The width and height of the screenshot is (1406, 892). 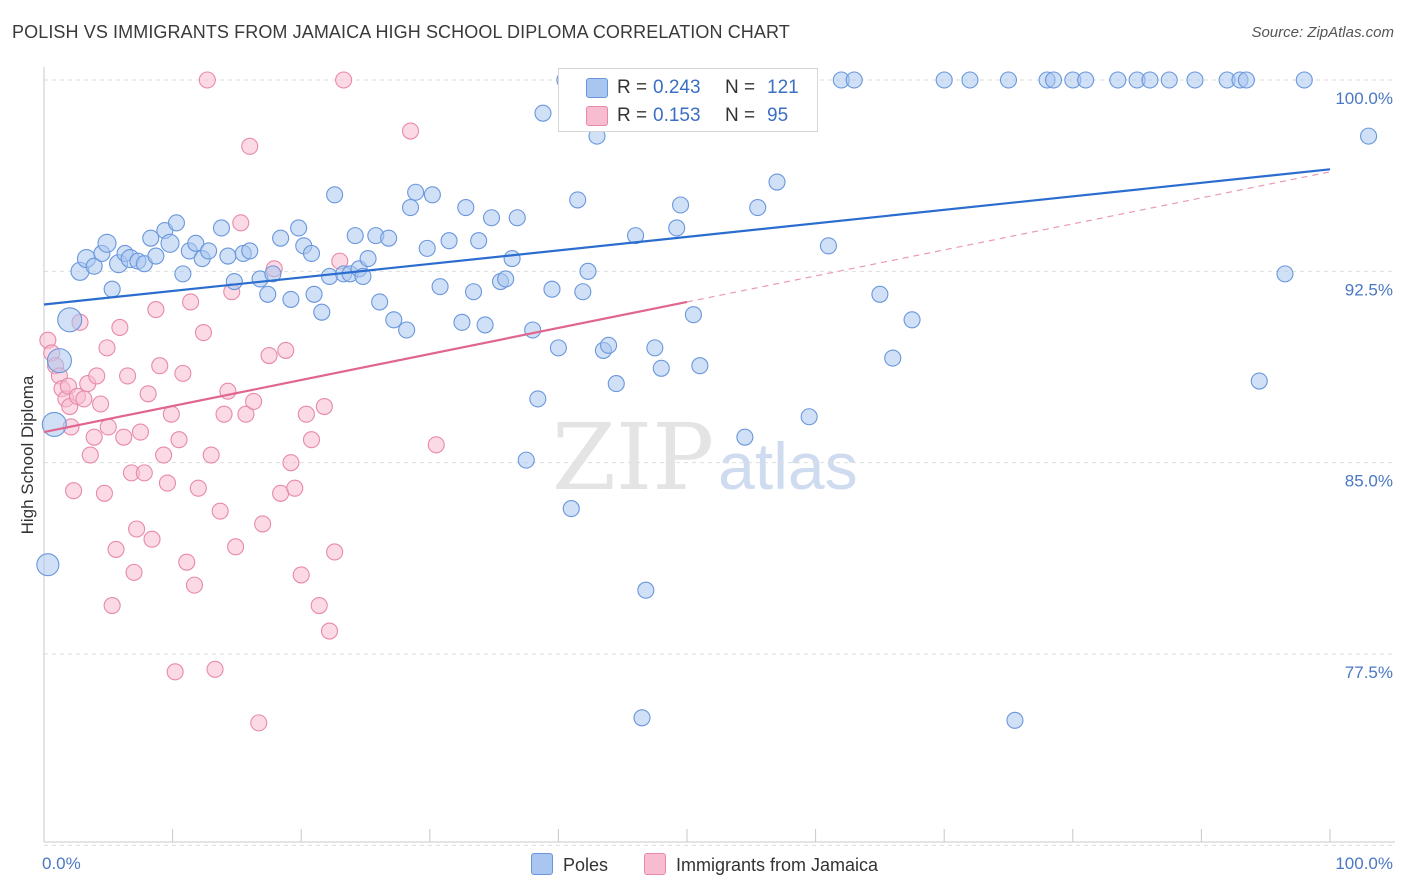 I want to click on stats-n-value: 121, so click(x=783, y=87).